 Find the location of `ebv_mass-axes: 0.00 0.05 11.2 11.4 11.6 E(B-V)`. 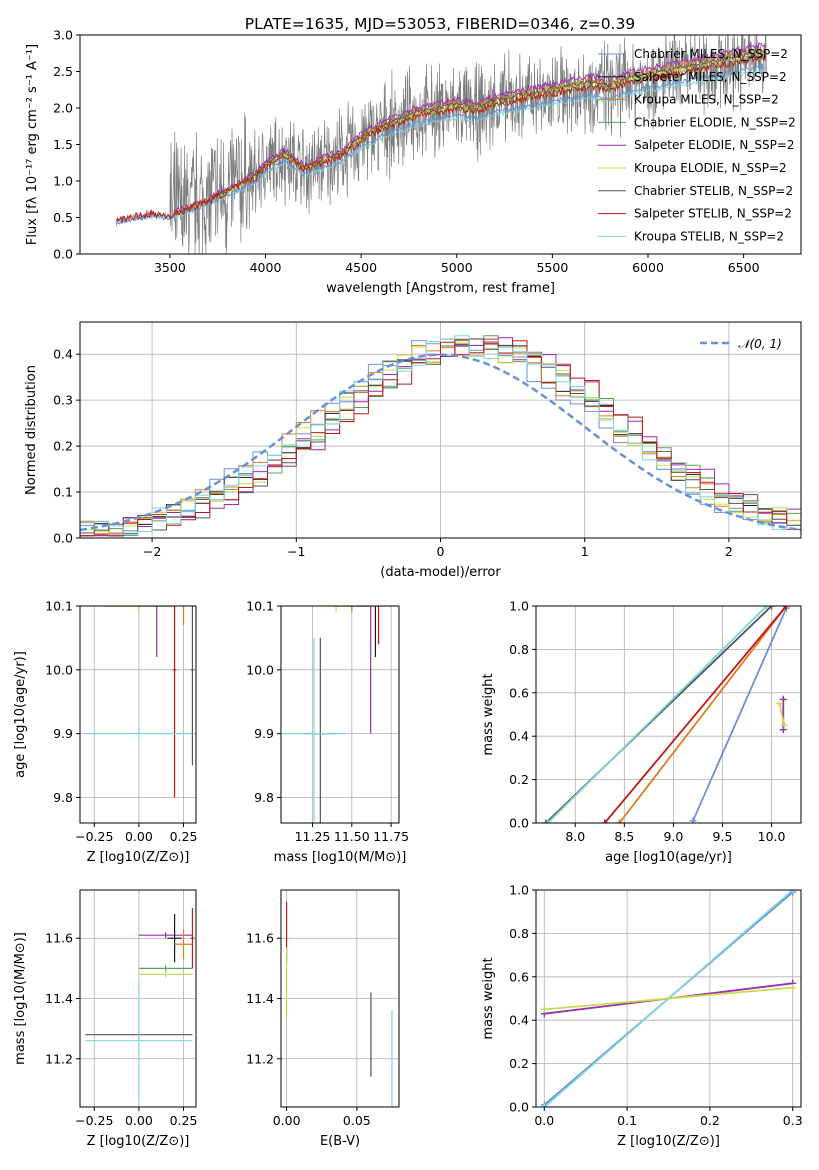

ebv_mass-axes: 0.00 0.05 11.2 11.4 11.6 E(B-V) is located at coordinates (322, 1019).